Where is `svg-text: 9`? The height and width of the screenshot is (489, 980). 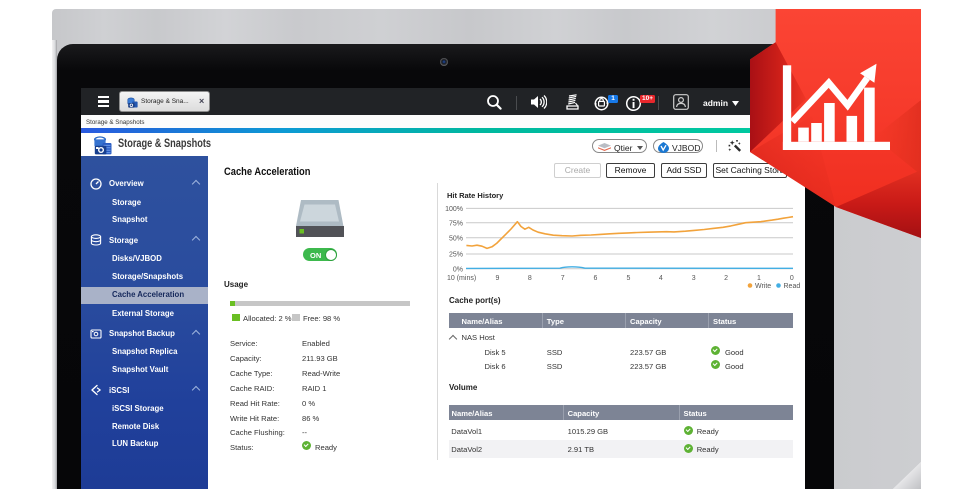 svg-text: 9 is located at coordinates (497, 278).